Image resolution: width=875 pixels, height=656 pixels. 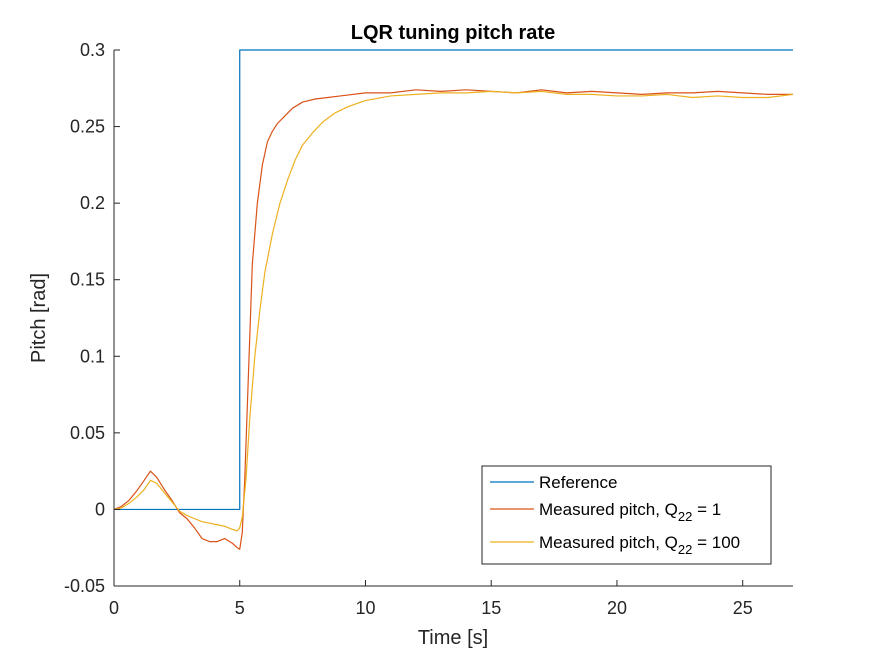 I want to click on y-tick-label: 0.05, so click(x=87, y=433).